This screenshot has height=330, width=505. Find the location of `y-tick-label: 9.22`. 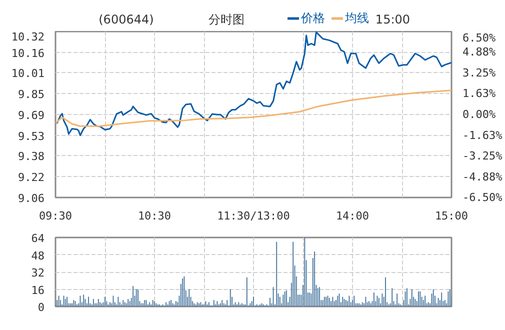

y-tick-label: 9.22 is located at coordinates (31, 177).